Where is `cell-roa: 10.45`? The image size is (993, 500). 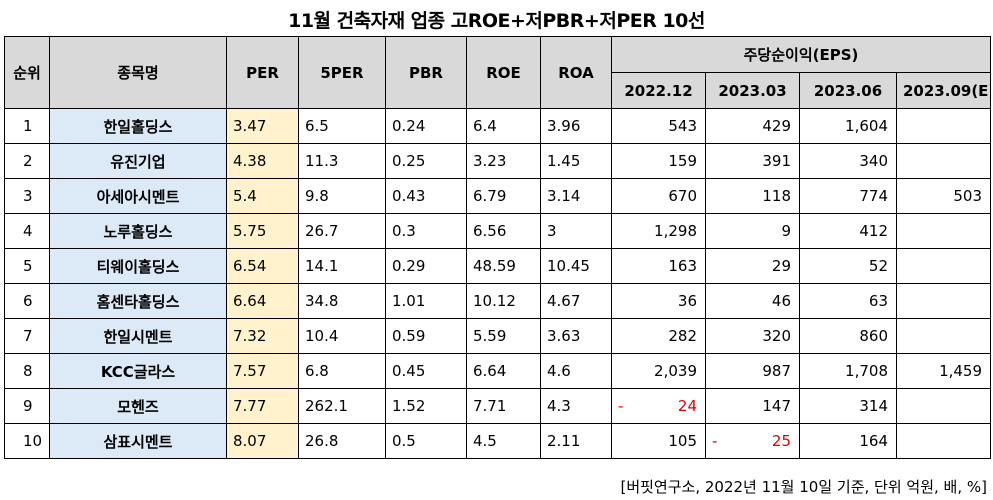
cell-roa: 10.45 is located at coordinates (576, 266).